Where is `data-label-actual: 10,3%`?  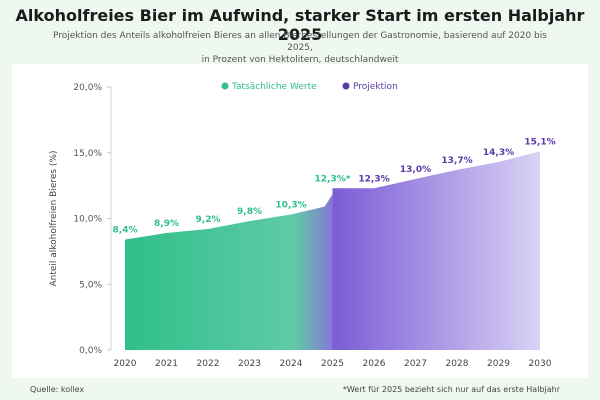
data-label-actual: 10,3% is located at coordinates (290, 206).